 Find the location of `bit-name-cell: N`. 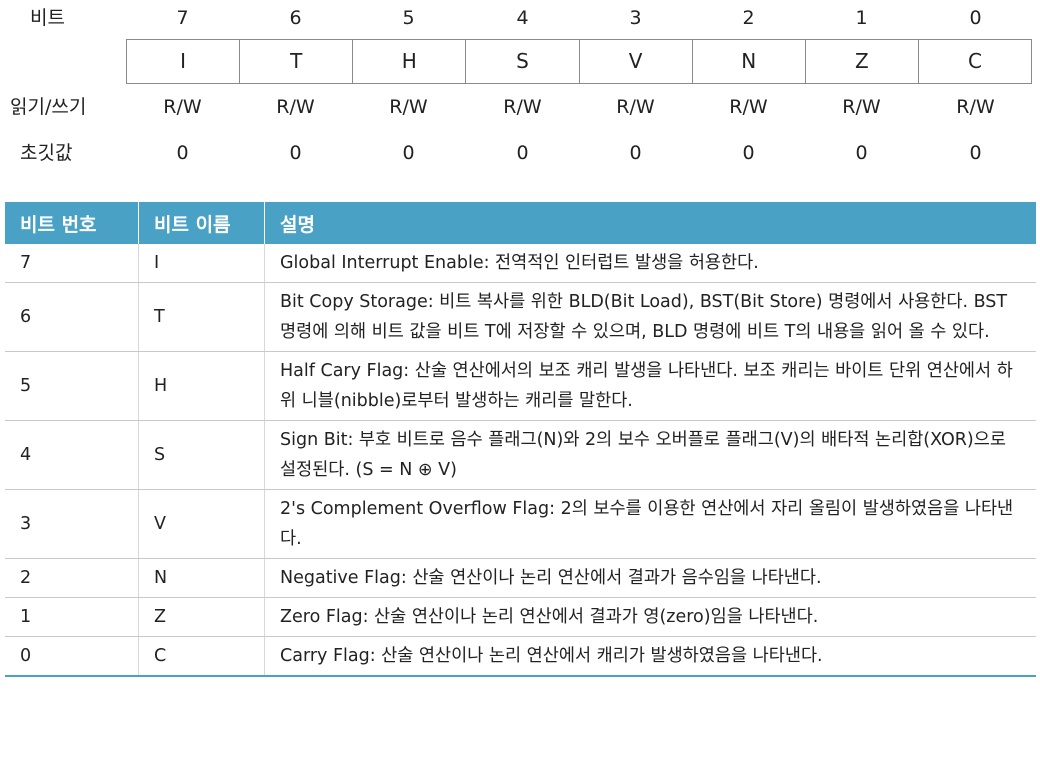

bit-name-cell: N is located at coordinates (749, 61).